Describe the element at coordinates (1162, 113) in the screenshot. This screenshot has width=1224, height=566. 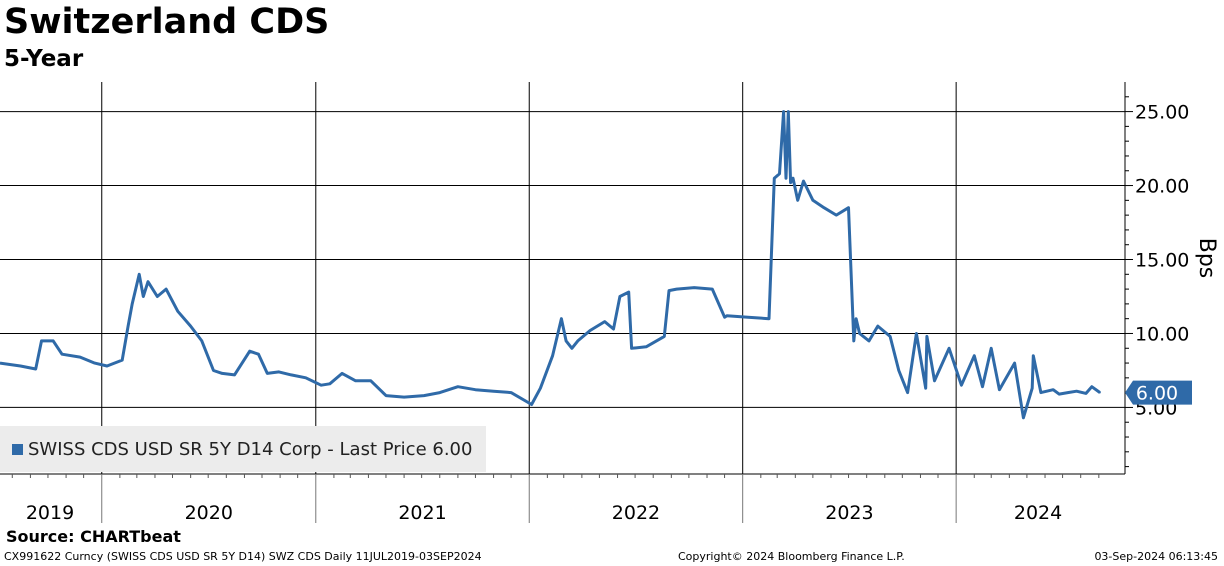
I see `y-tick-label: 25.00` at that location.